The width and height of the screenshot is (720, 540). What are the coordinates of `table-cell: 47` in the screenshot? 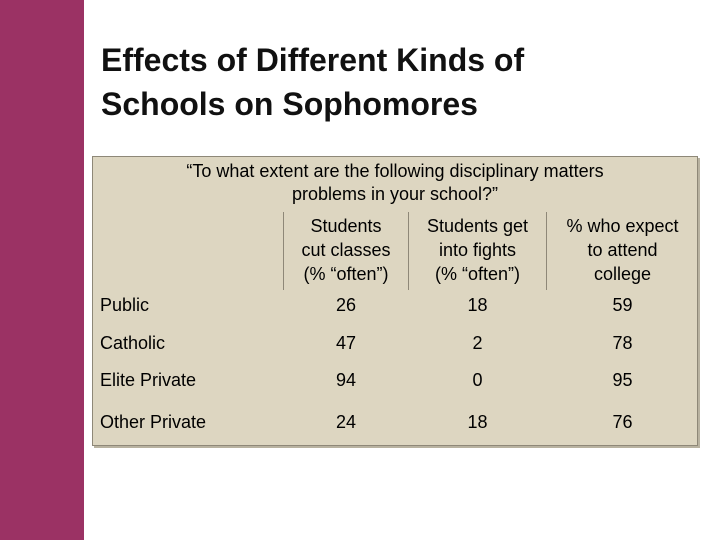 It's located at (346, 343).